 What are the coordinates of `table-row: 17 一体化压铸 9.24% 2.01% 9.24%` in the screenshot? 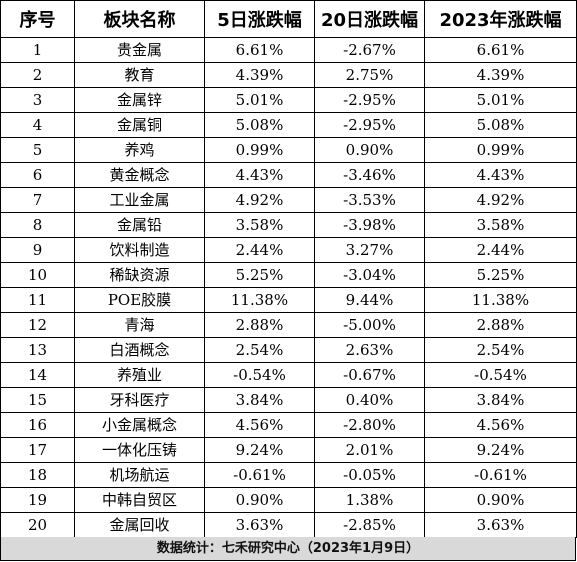 It's located at (288, 450).